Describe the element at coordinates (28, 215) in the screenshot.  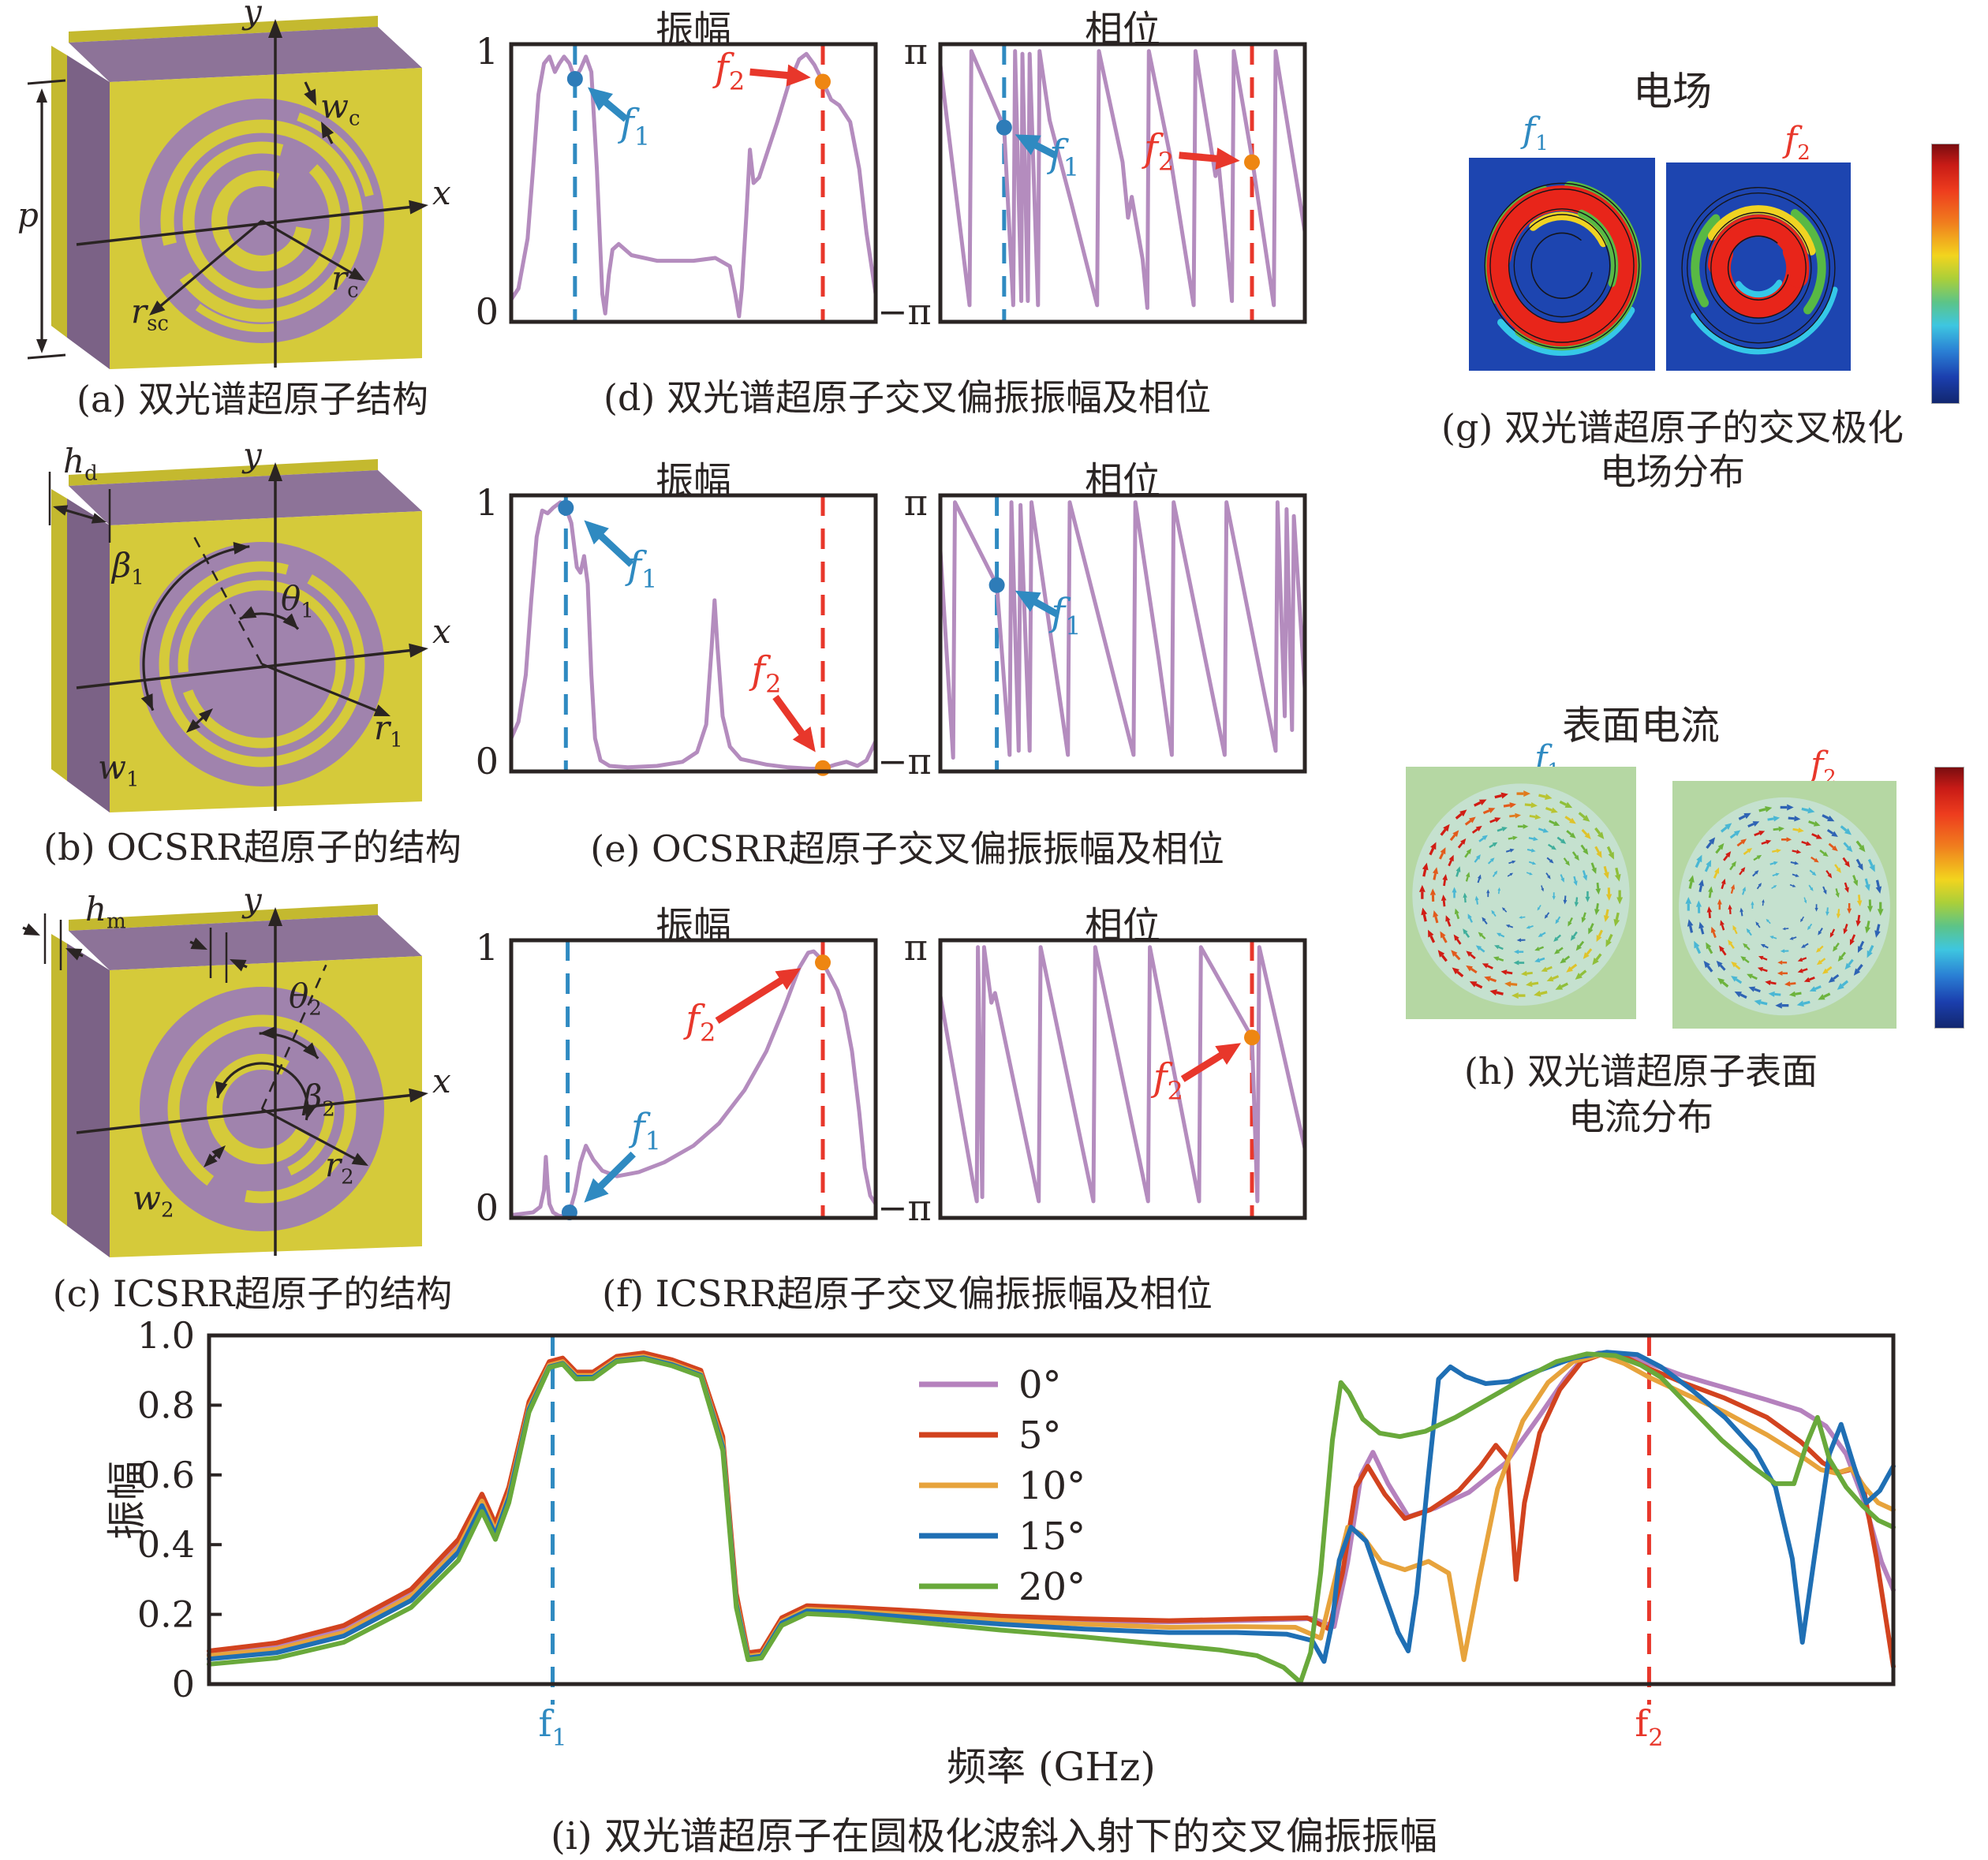
I see `dim-label-p: p` at that location.